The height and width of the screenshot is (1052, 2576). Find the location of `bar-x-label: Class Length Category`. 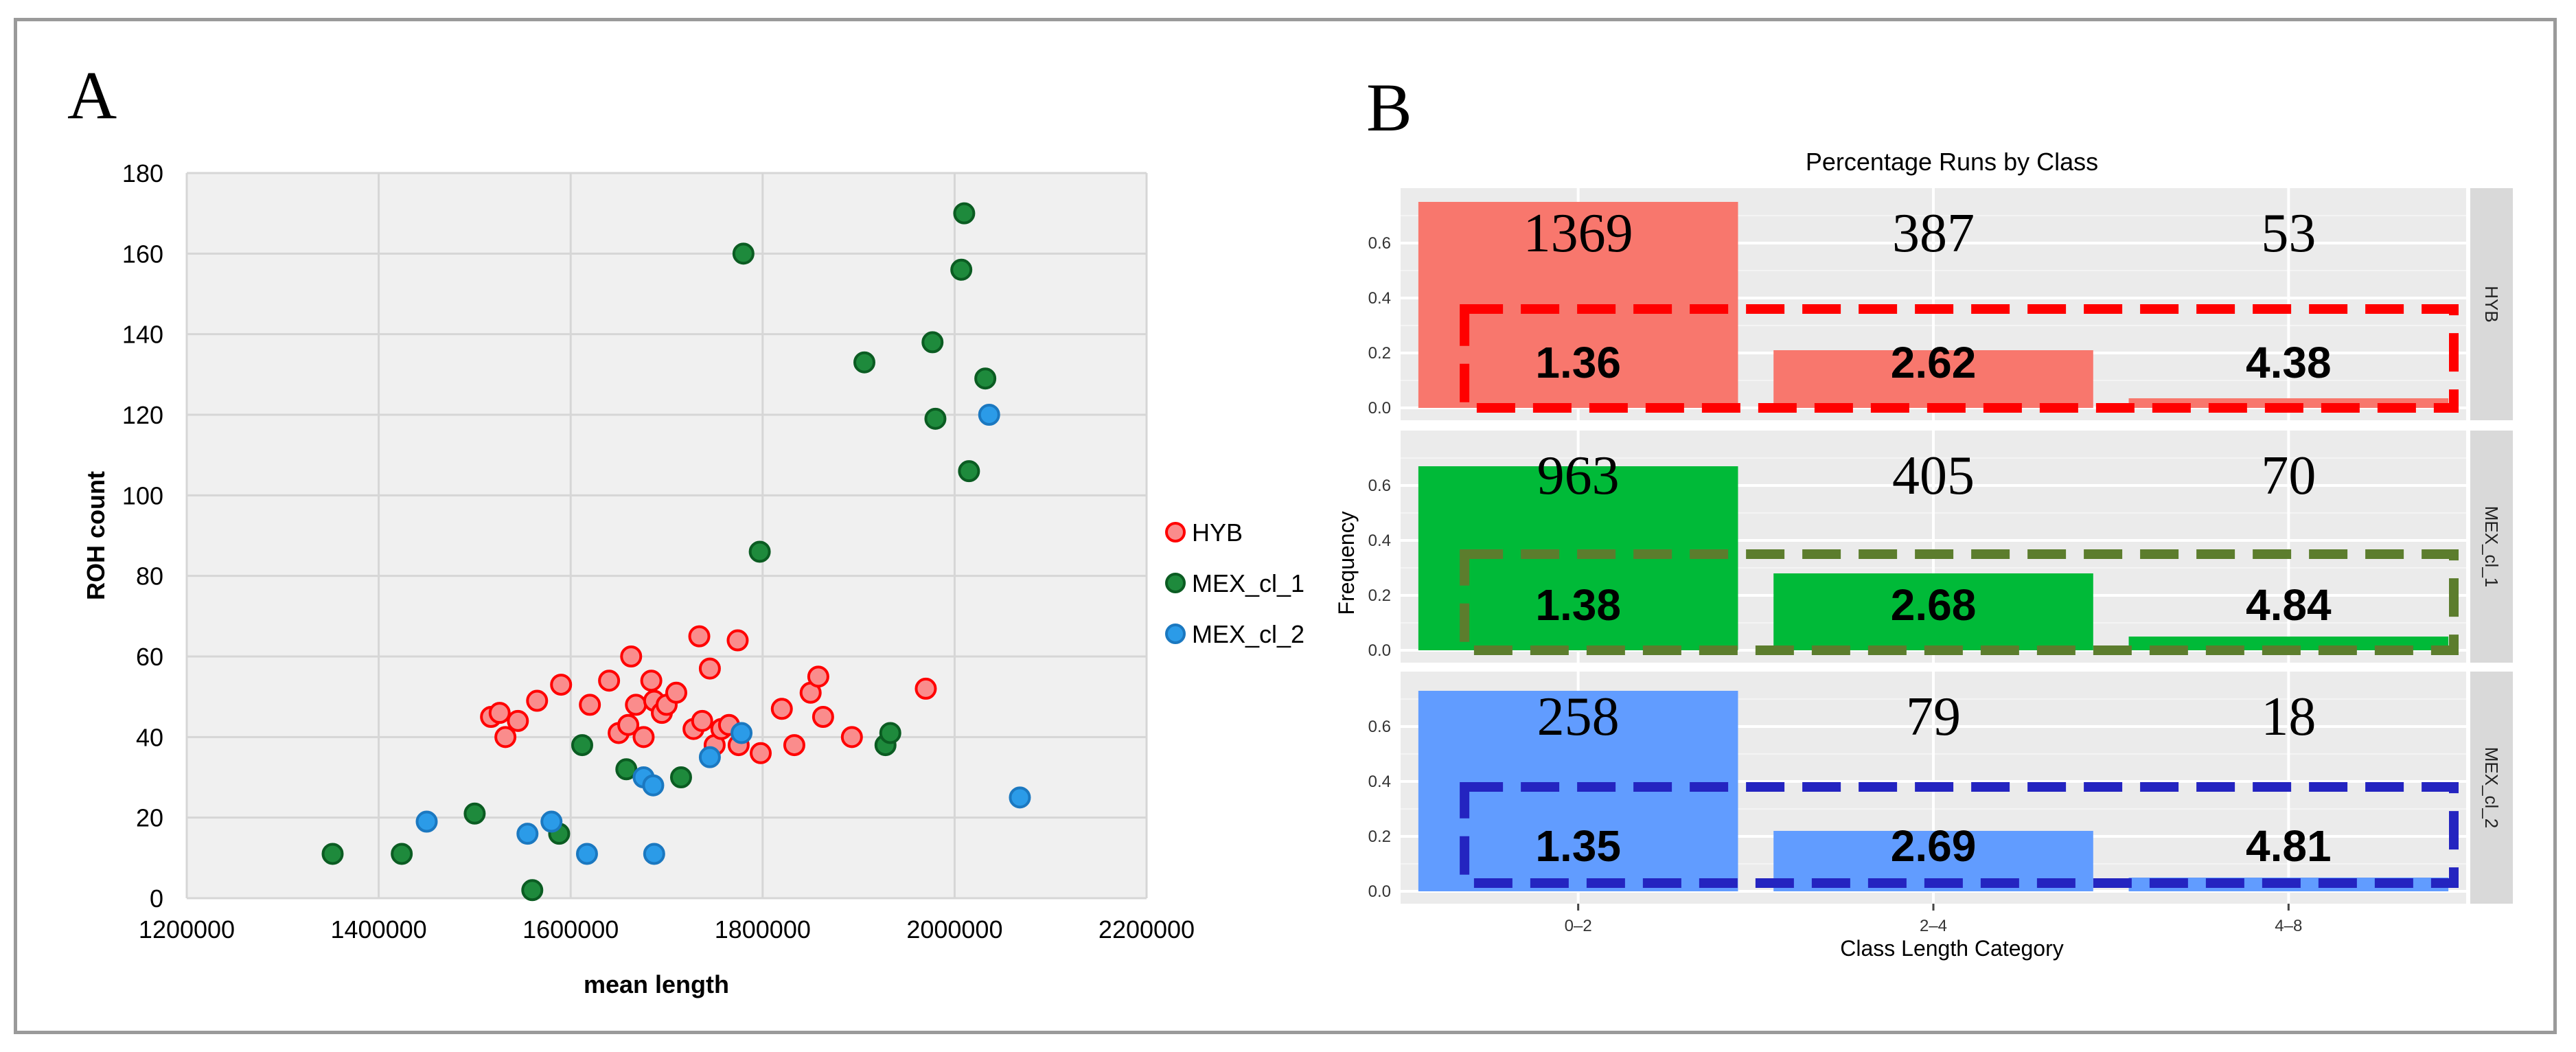

bar-x-label: Class Length Category is located at coordinates (1952, 948).